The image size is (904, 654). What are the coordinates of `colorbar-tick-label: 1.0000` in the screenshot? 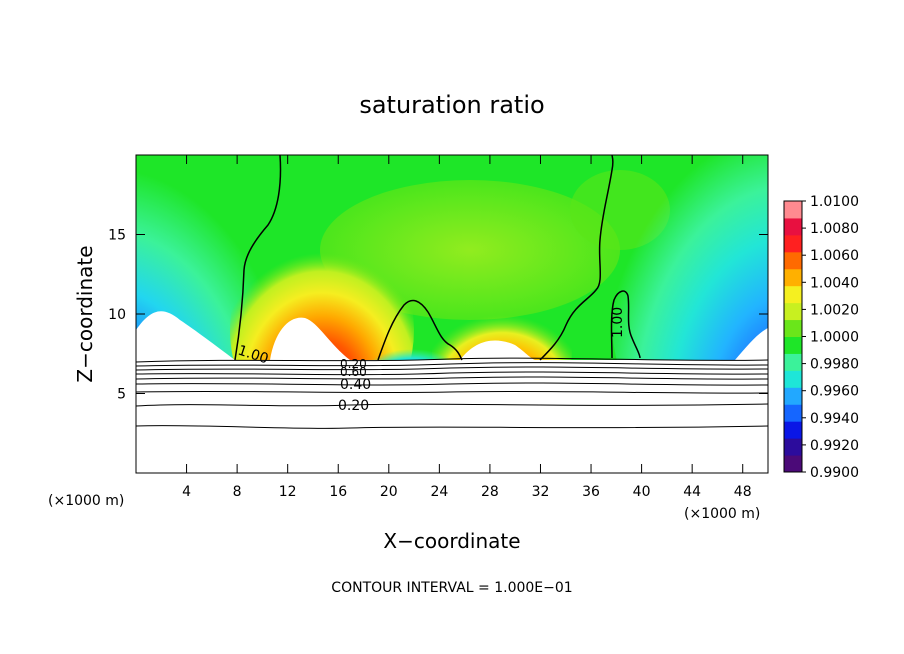 It's located at (834, 338).